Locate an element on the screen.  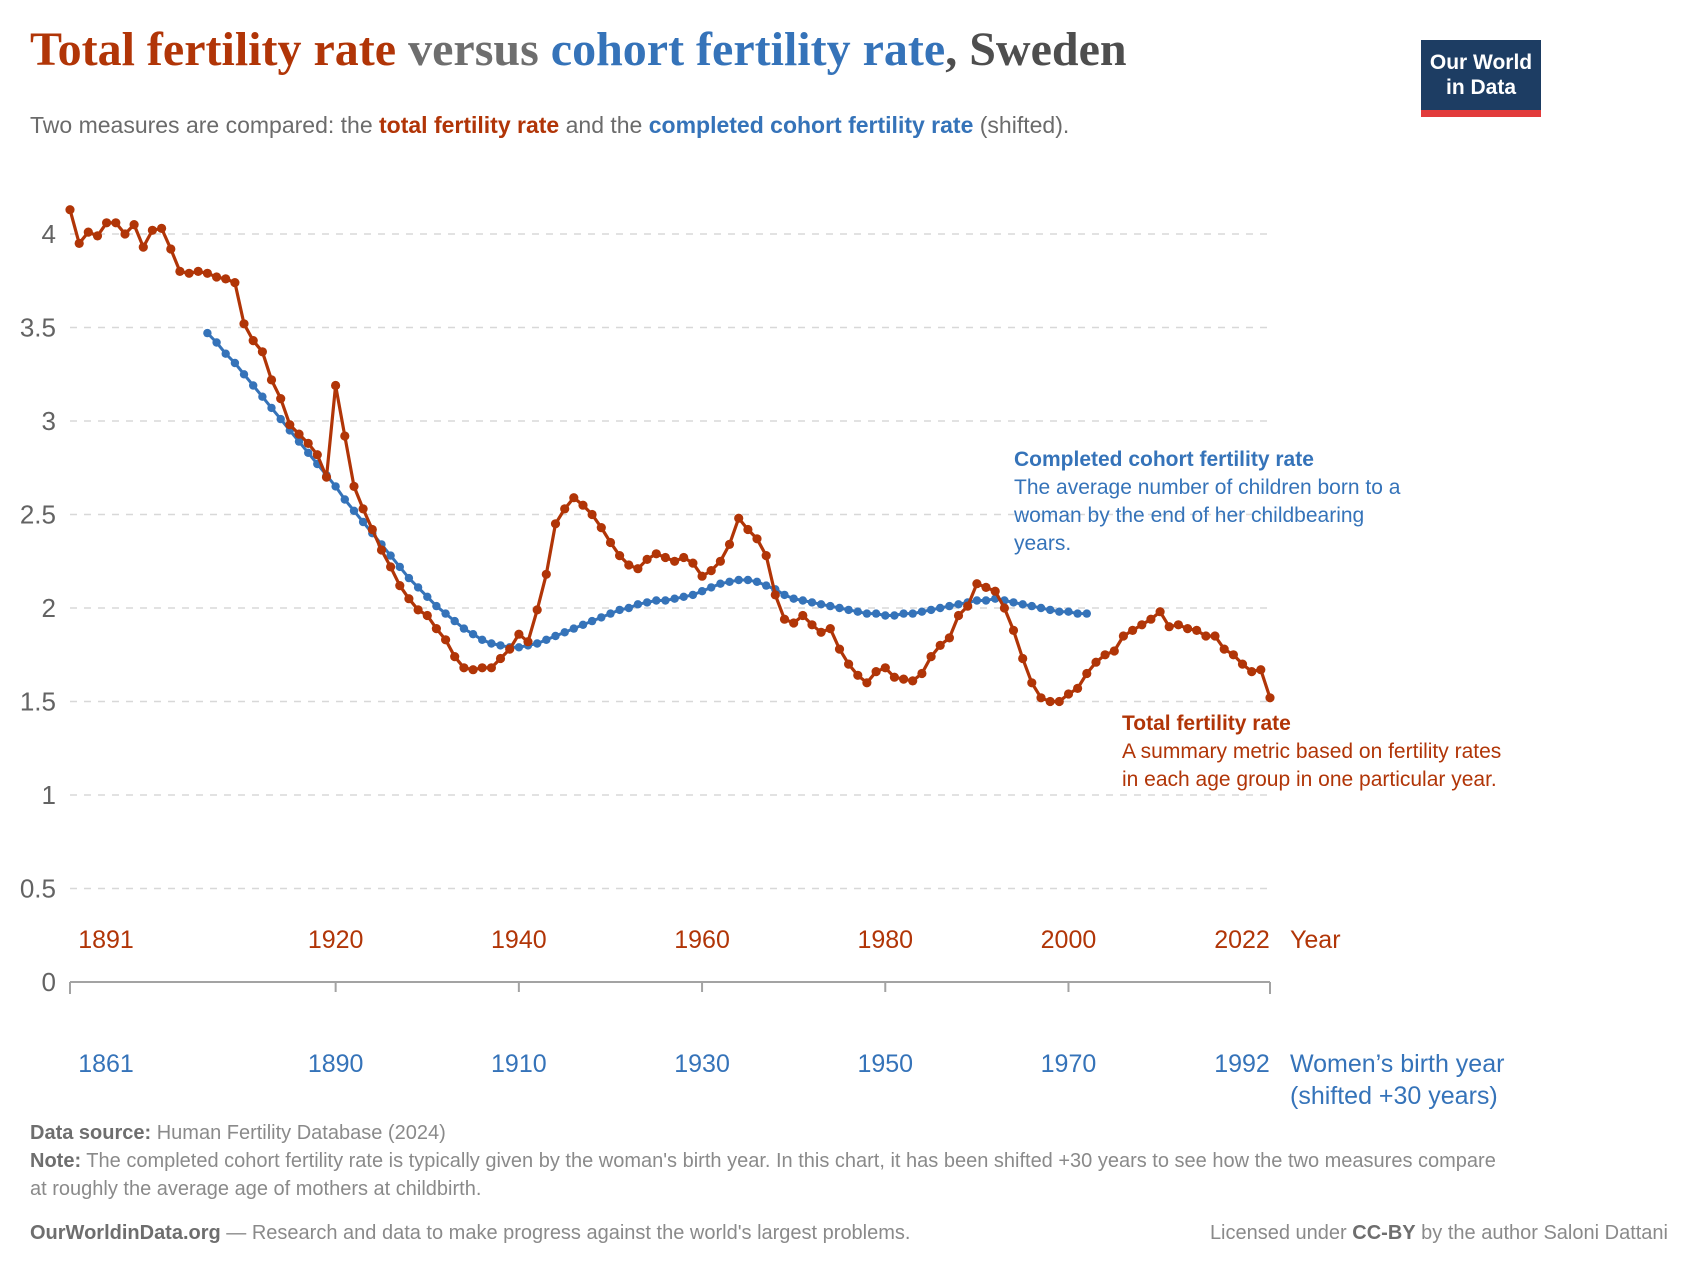
svg-text: 1.5 is located at coordinates (38, 702).